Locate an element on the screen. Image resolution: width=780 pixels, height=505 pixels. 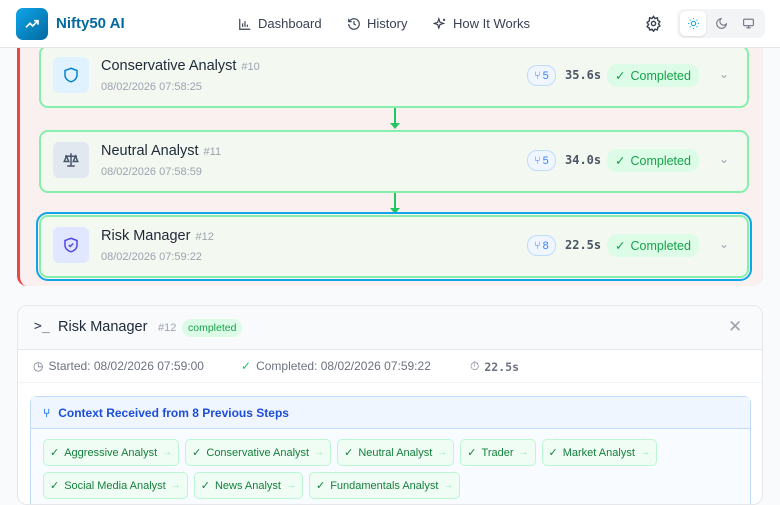
theme-system-button is located at coordinates (748, 23).